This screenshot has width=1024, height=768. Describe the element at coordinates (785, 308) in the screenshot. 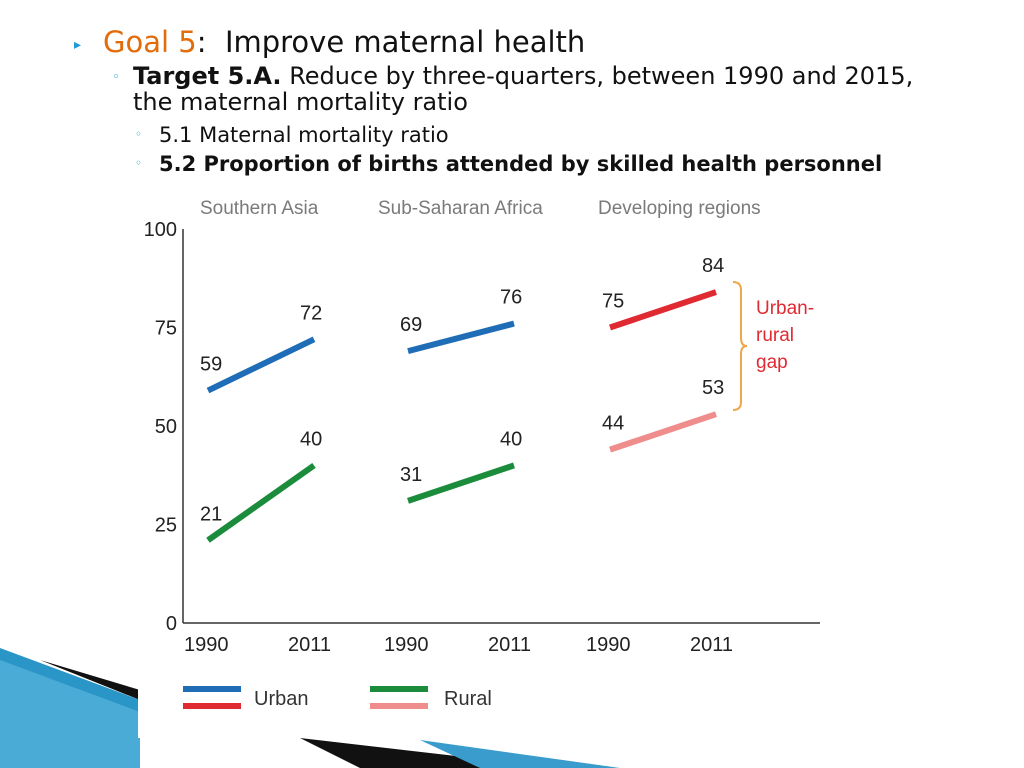

I see `gap-annotation: Urban-` at that location.